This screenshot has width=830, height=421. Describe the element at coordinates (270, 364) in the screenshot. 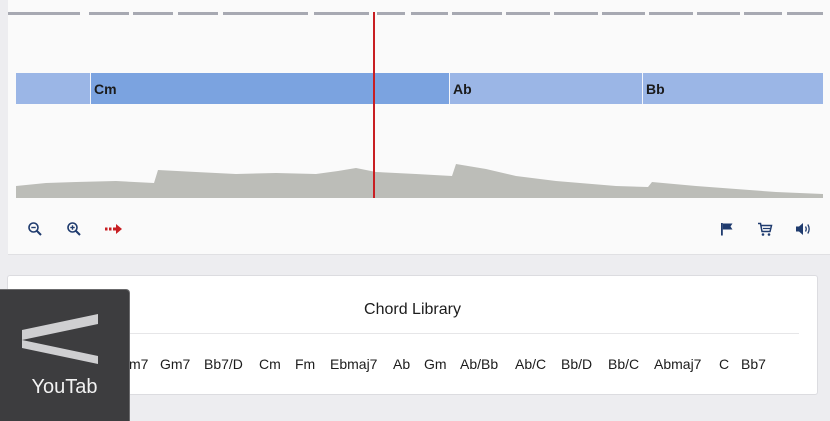

I see `chord-chip: Cm` at that location.